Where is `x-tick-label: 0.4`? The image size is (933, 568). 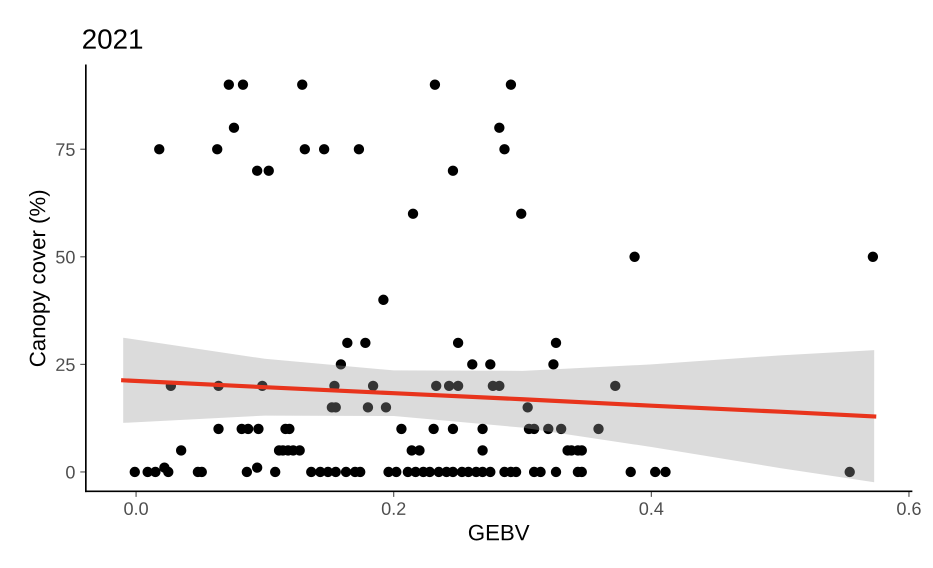 x-tick-label: 0.4 is located at coordinates (651, 508).